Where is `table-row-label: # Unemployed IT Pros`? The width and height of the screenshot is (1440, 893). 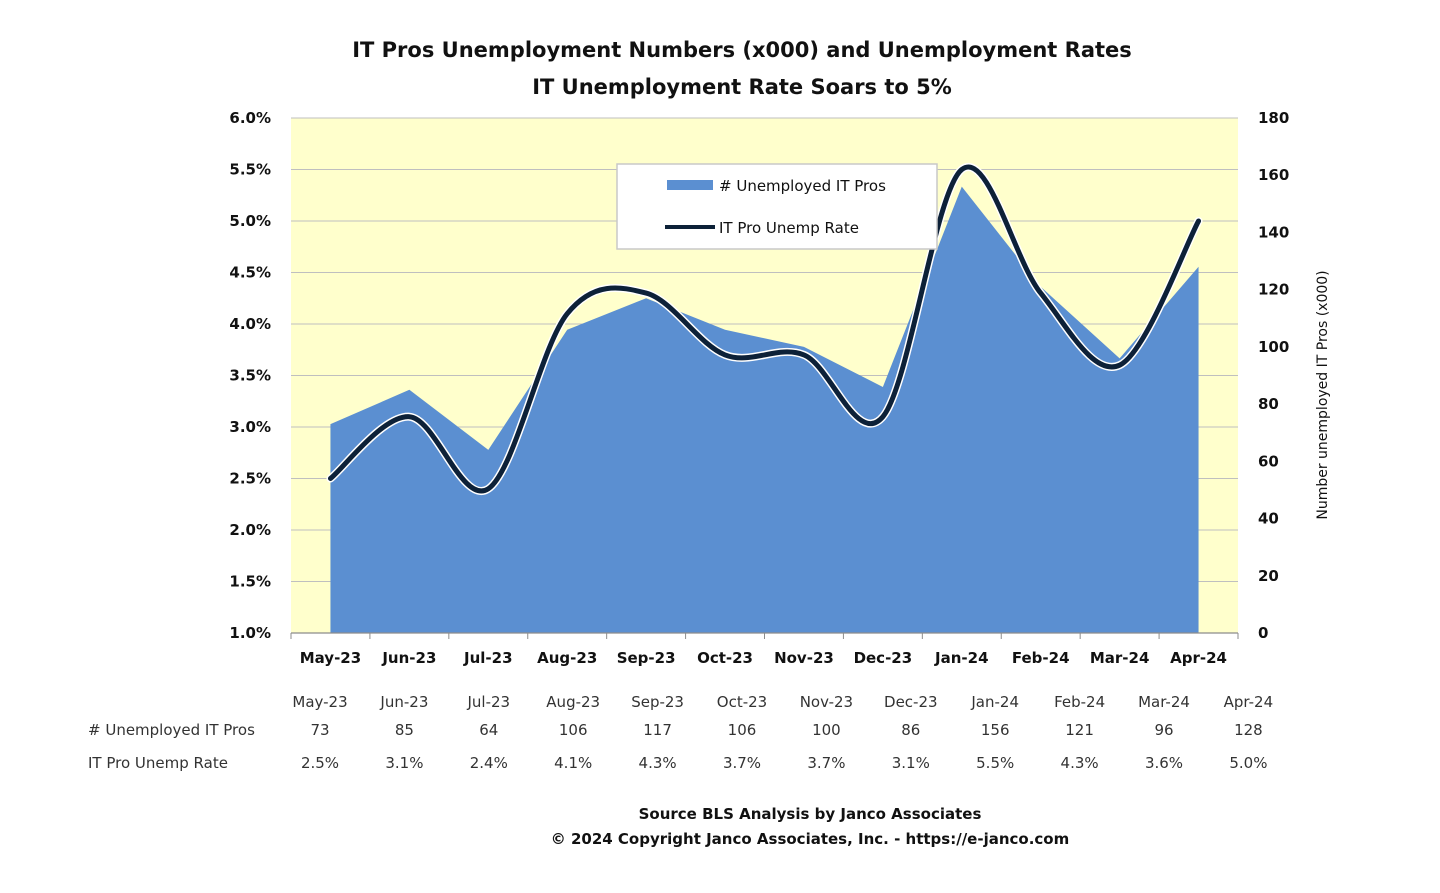 table-row-label: # Unemployed IT Pros is located at coordinates (171, 730).